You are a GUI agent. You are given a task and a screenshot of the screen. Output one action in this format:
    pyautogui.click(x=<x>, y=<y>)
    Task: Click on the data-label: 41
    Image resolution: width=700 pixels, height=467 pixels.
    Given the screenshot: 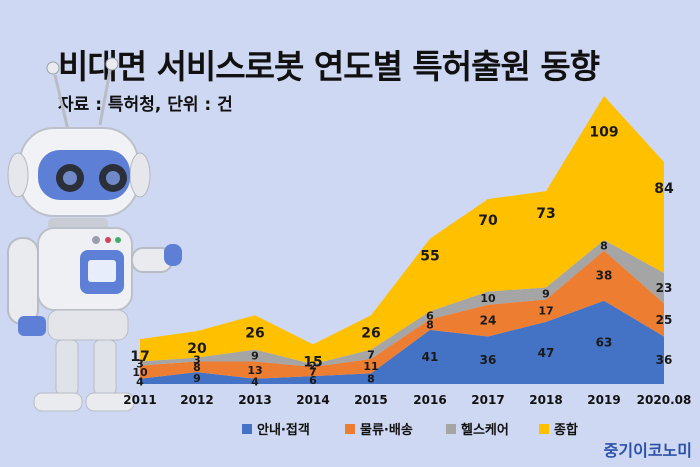 What is the action you would take?
    pyautogui.click(x=430, y=357)
    